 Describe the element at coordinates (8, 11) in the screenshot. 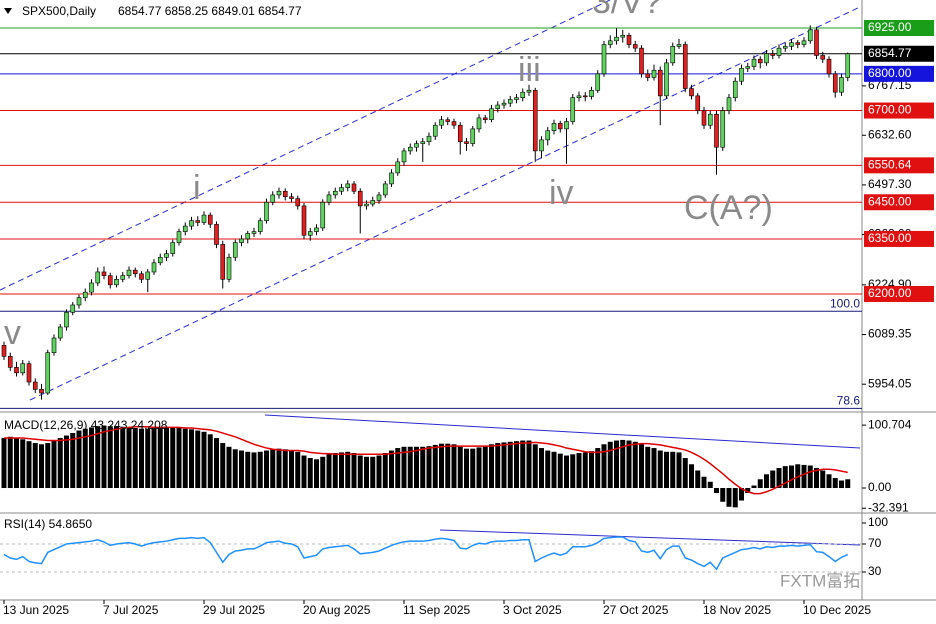

I see `symbol-icon` at that location.